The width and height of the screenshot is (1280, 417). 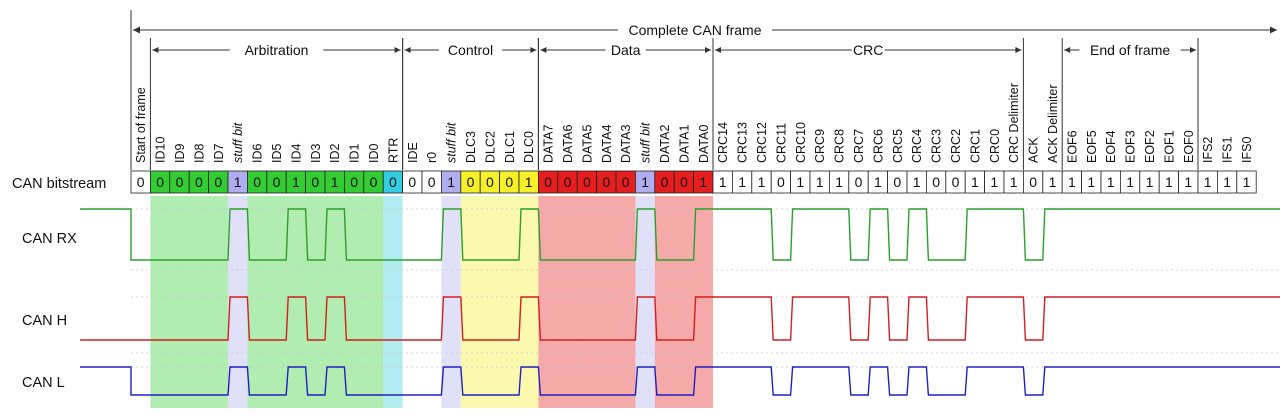 What do you see at coordinates (665, 144) in the screenshot?
I see `field-label: DATA2` at bounding box center [665, 144].